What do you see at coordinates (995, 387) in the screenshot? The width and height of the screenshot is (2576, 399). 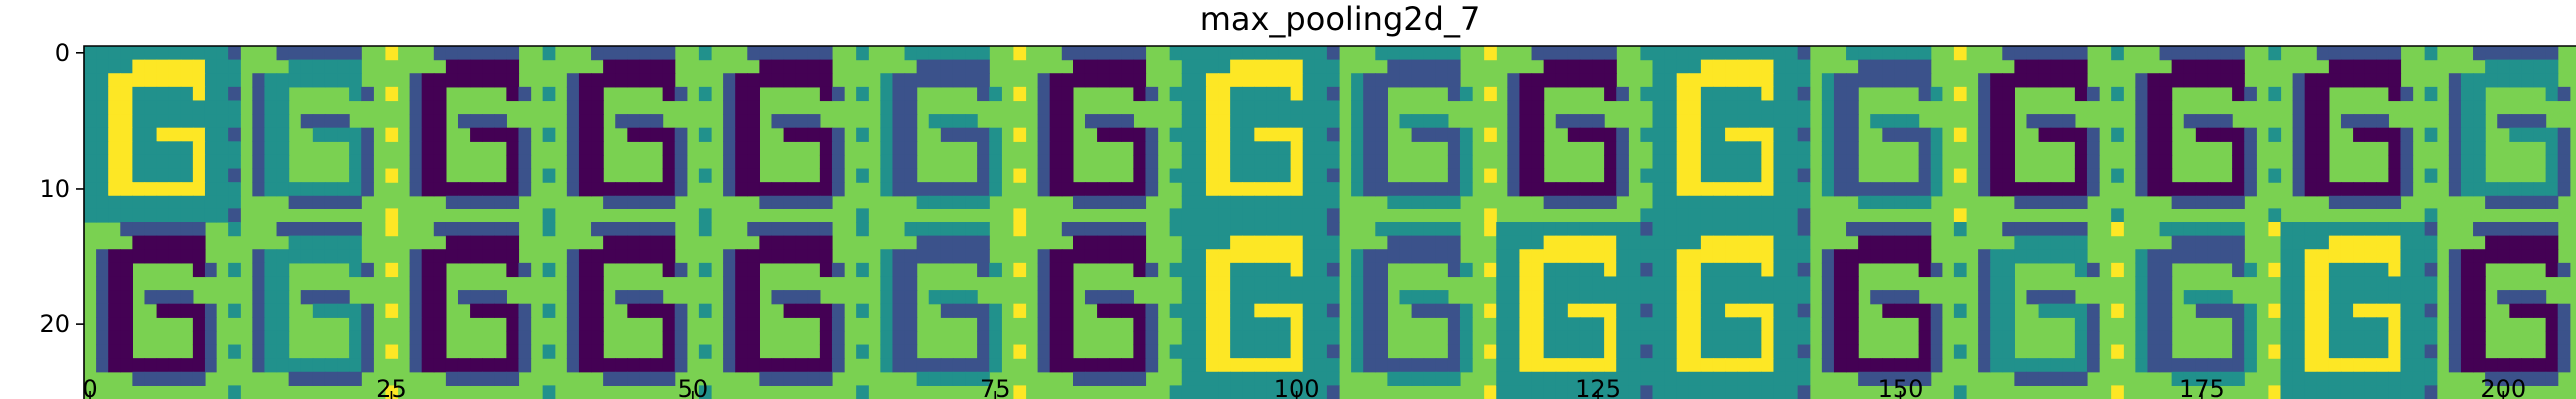 I see `x-tick-label: 75` at bounding box center [995, 387].